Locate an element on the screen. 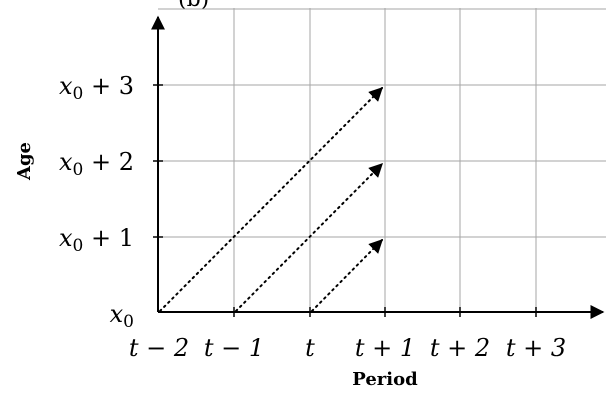 The width and height of the screenshot is (606, 393). x-tick-label: t + 2 is located at coordinates (460, 348).